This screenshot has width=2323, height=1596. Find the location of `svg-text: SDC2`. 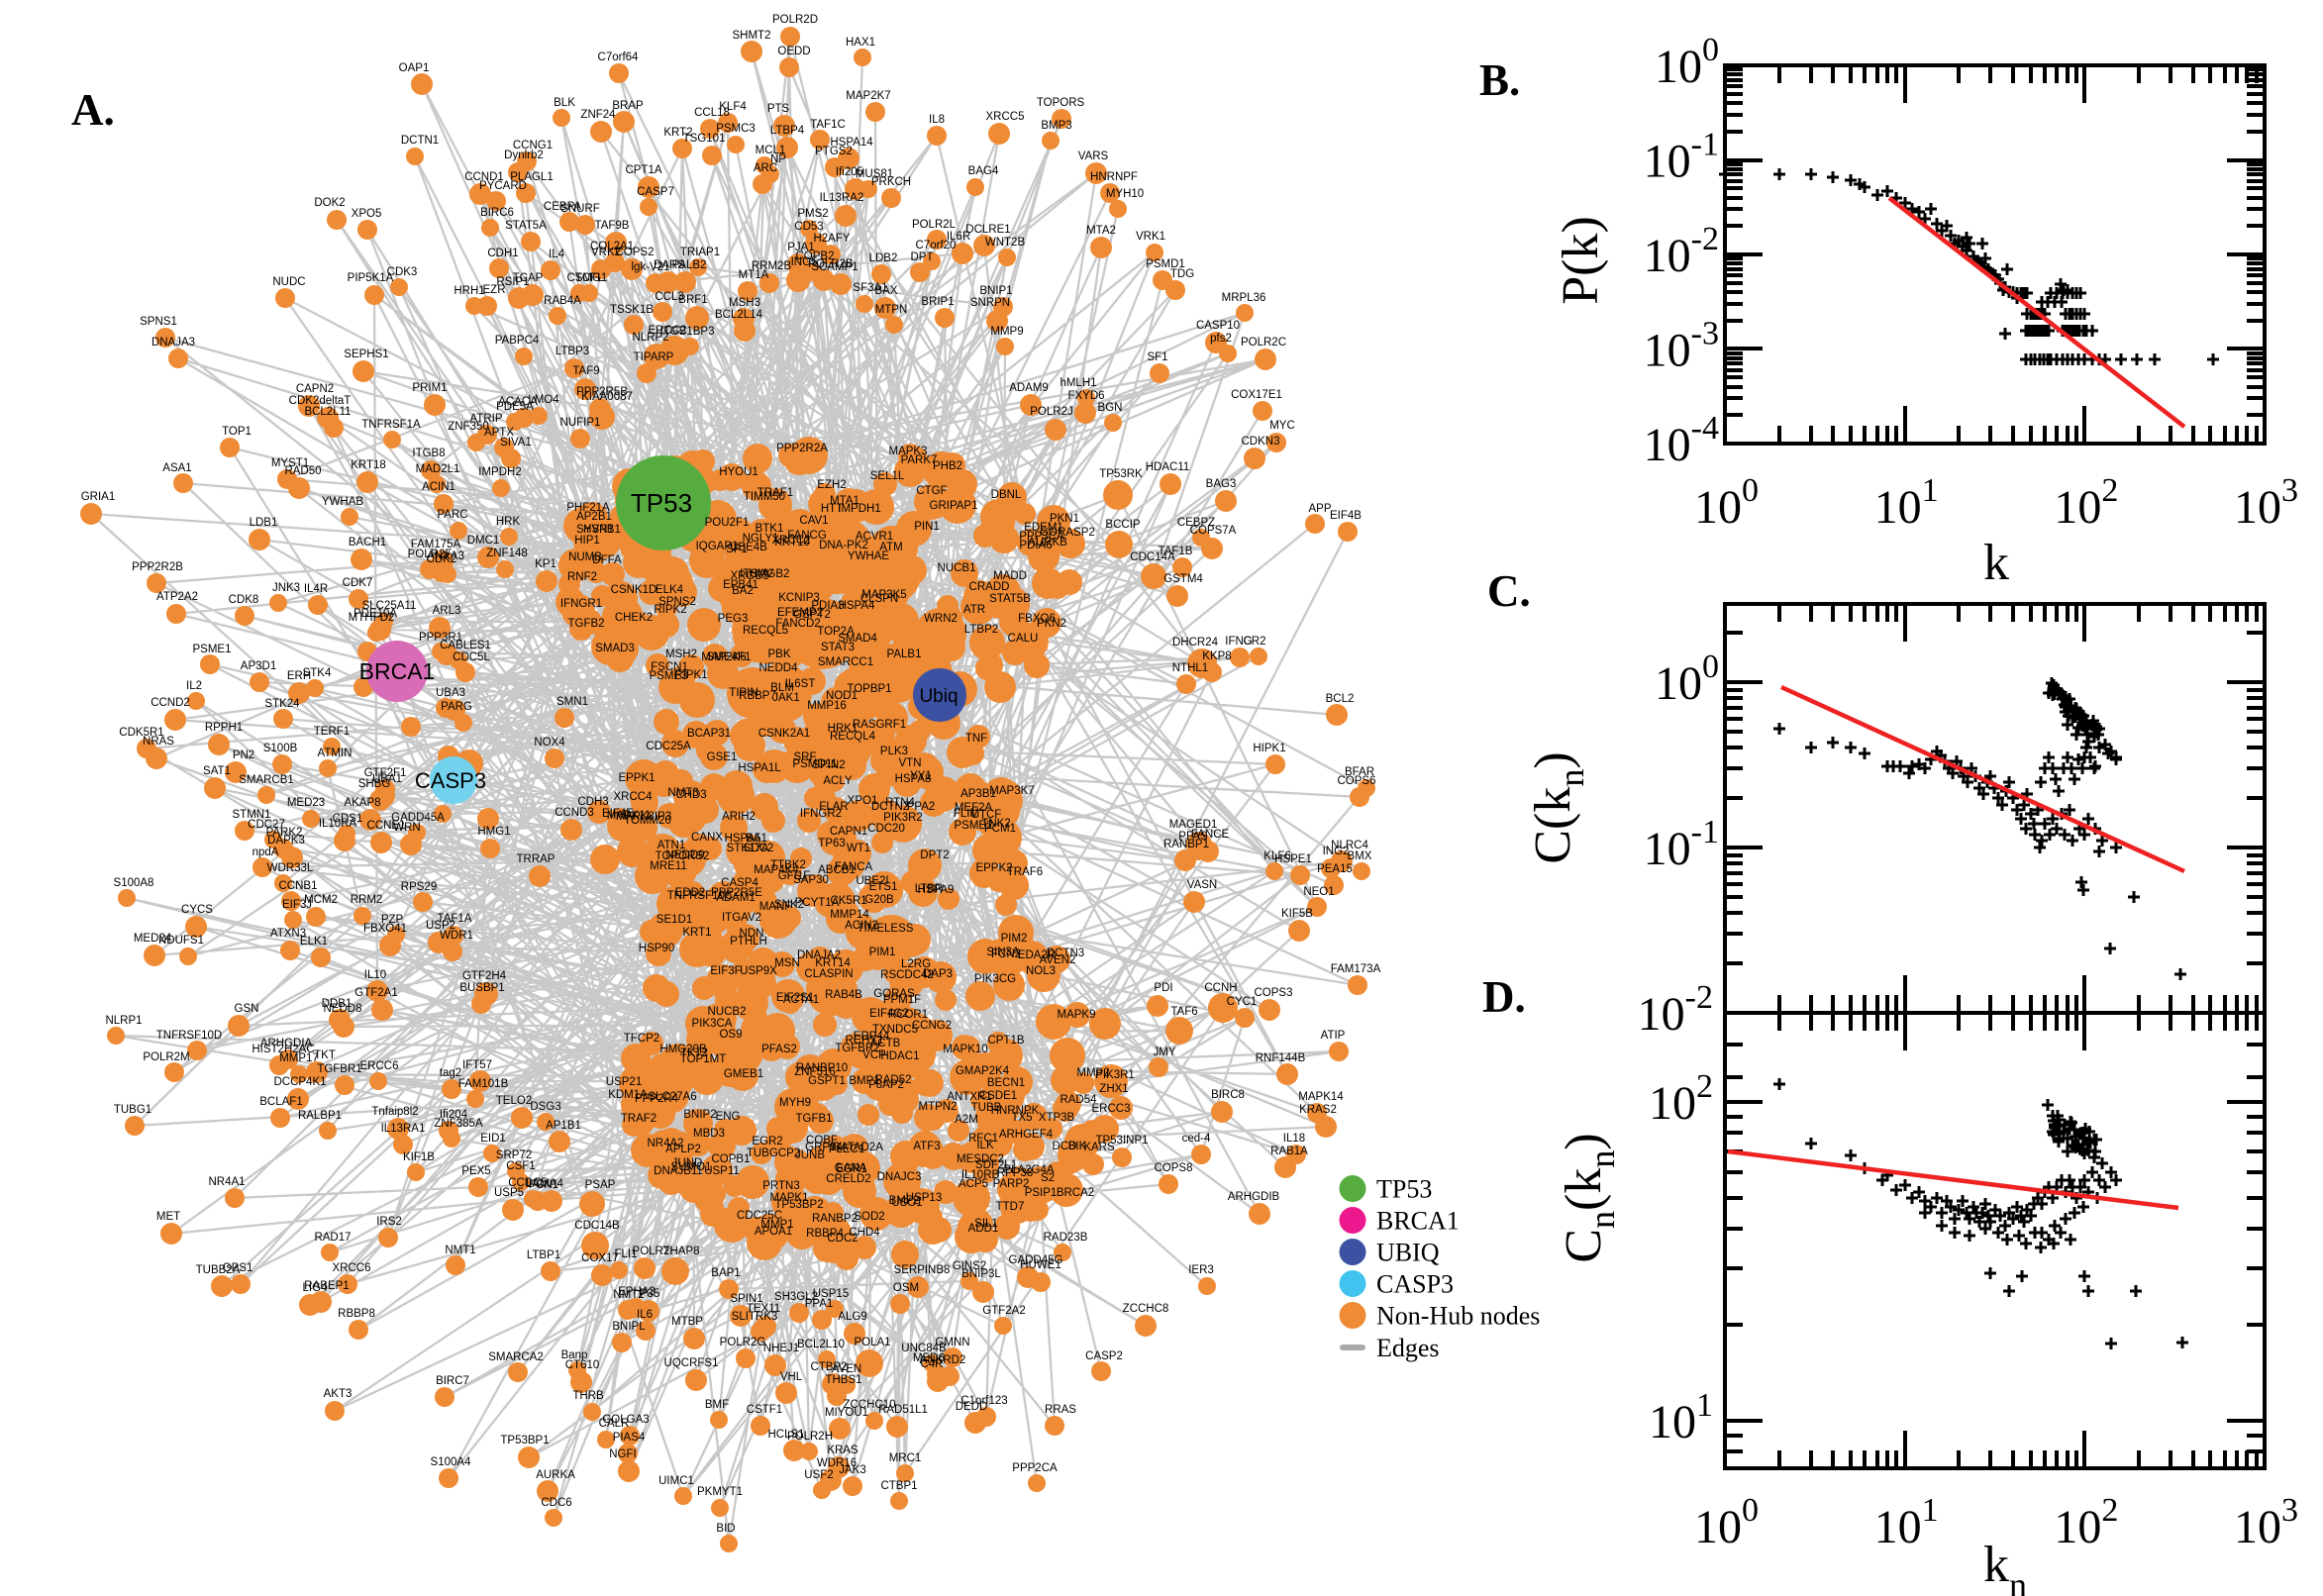

svg-text: SDC2 is located at coordinates (759, 848).